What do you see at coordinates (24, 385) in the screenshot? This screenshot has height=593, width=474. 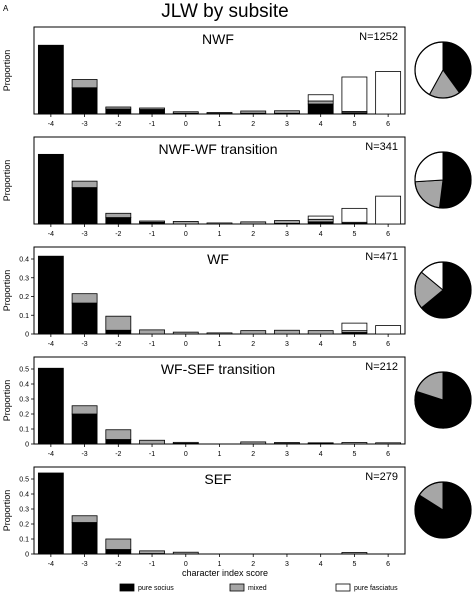 I see `y-tick-label: 0.4` at bounding box center [24, 385].